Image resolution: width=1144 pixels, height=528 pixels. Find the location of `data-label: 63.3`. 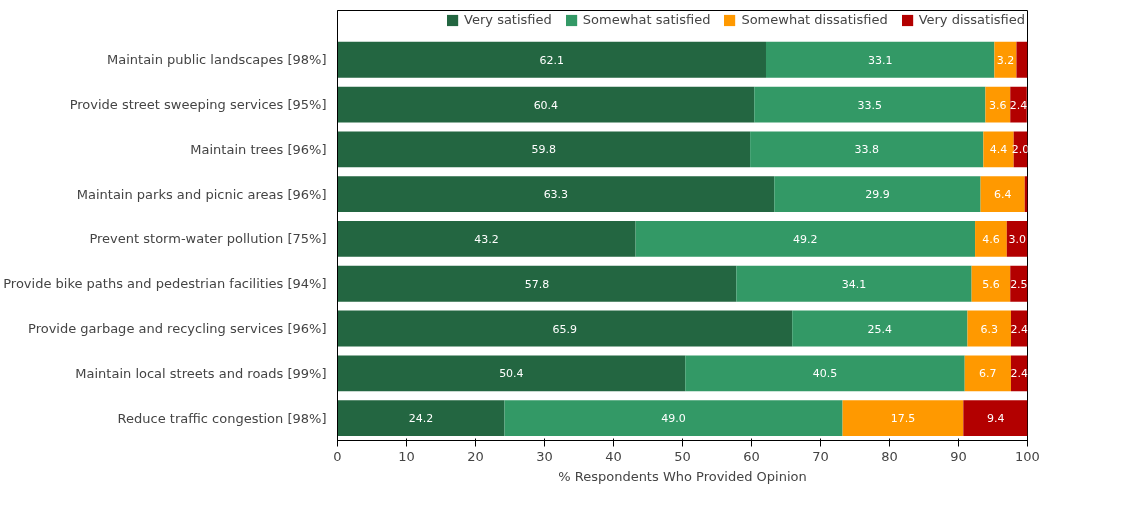

data-label: 63.3 is located at coordinates (556, 195).